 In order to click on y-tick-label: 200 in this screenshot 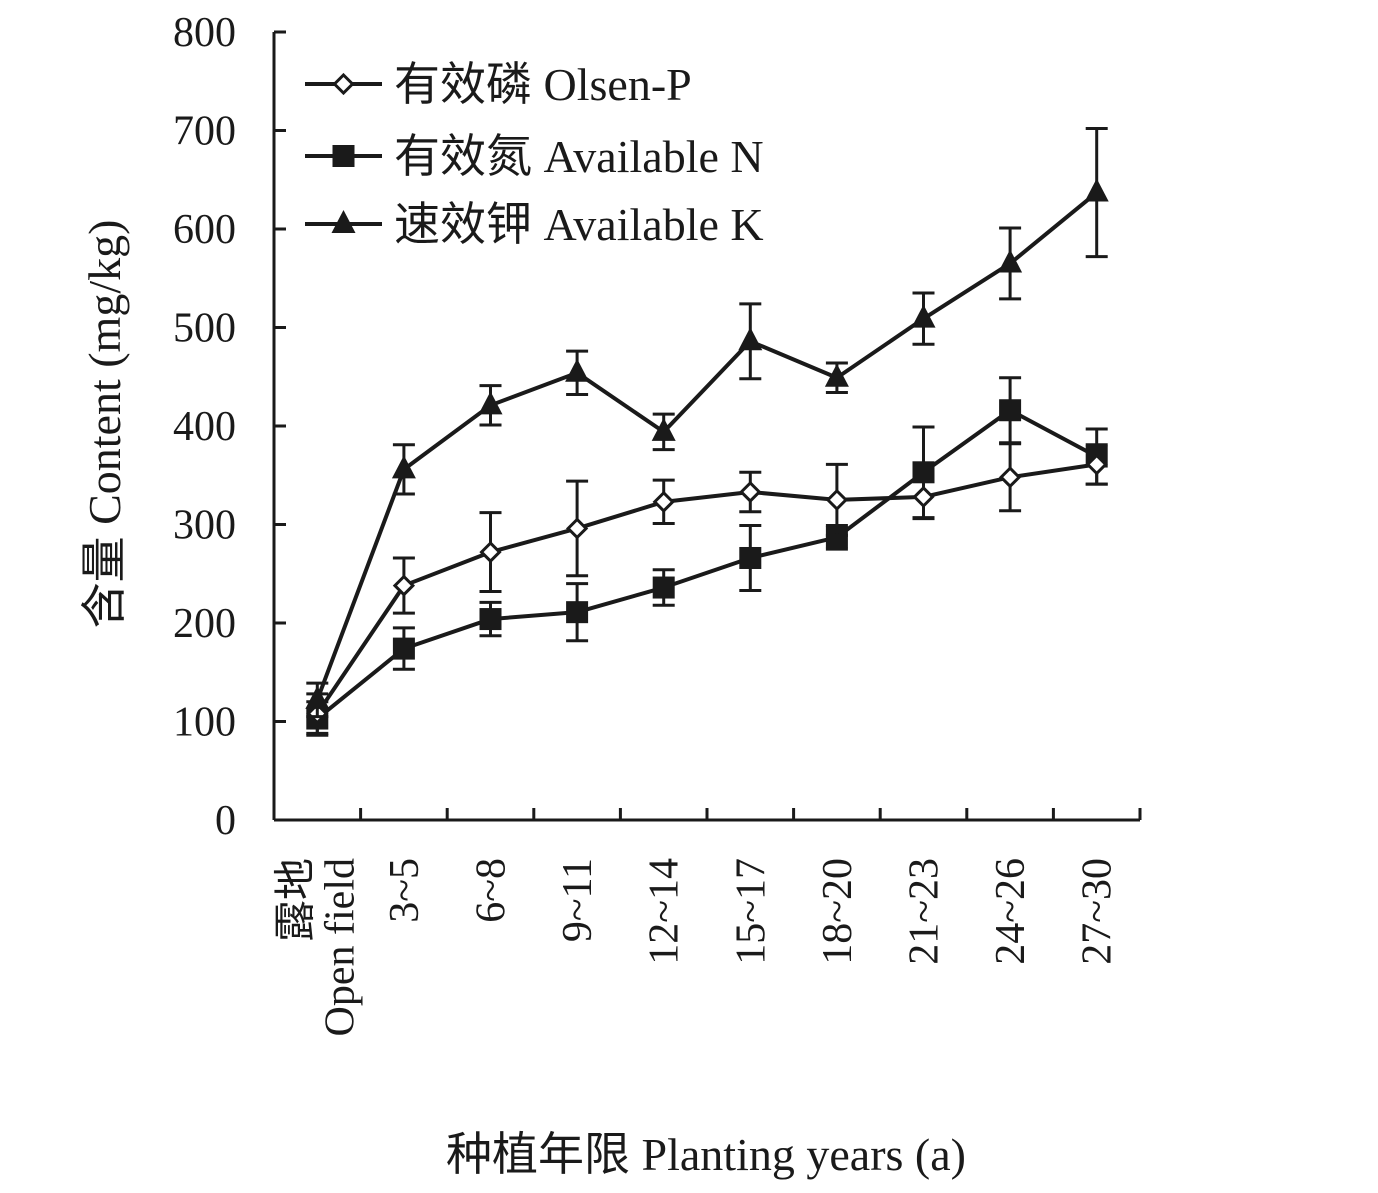, I will do `click(204, 624)`.